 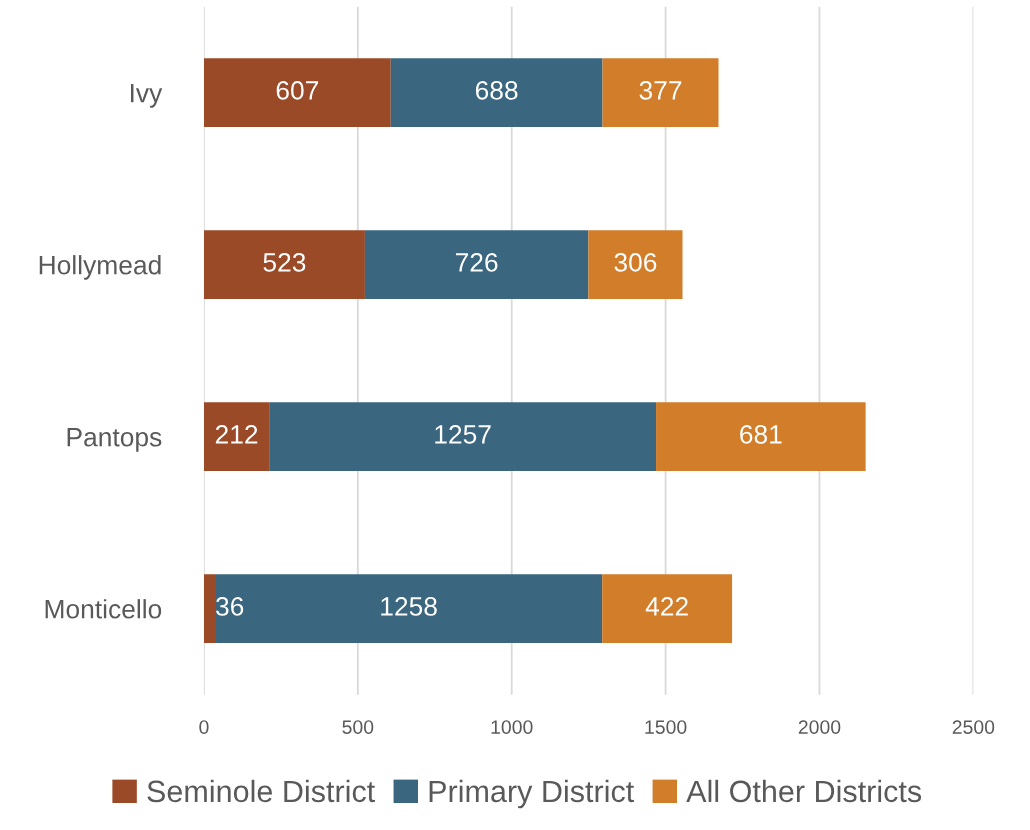 What do you see at coordinates (476, 262) in the screenshot?
I see `data-label: 726` at bounding box center [476, 262].